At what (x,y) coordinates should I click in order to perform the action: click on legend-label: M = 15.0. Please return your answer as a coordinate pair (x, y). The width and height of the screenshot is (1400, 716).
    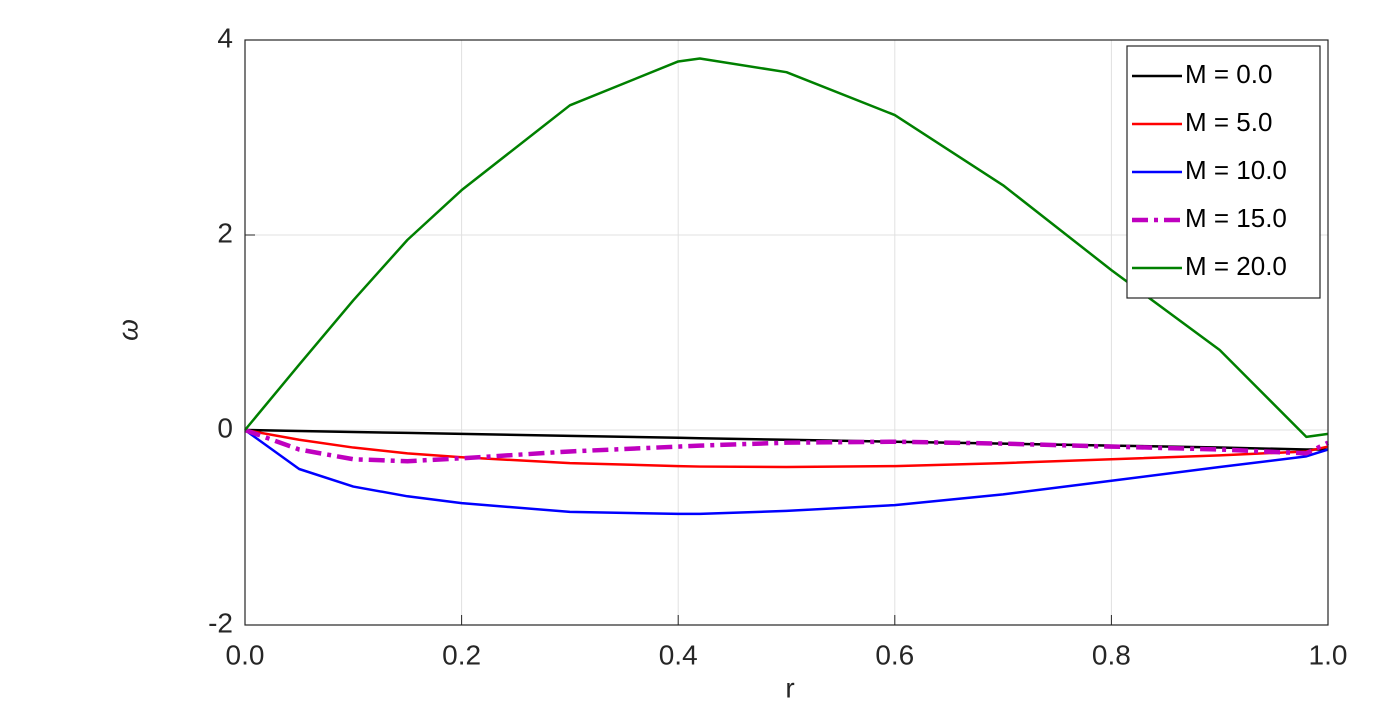
    Looking at the image, I should click on (1236, 218).